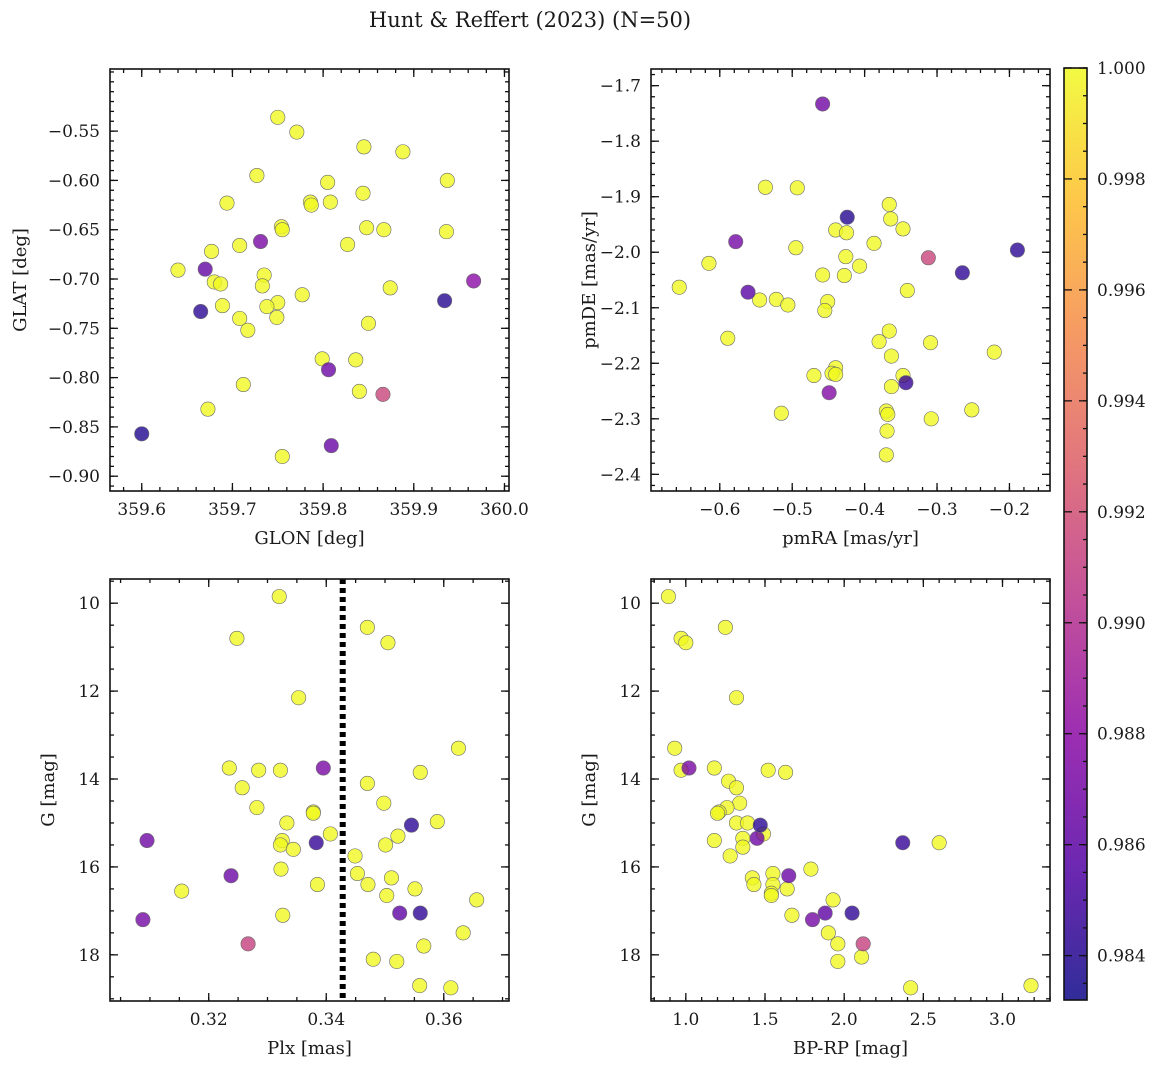  I want to click on colorbar-tick-label: 1.000, so click(1121, 69).